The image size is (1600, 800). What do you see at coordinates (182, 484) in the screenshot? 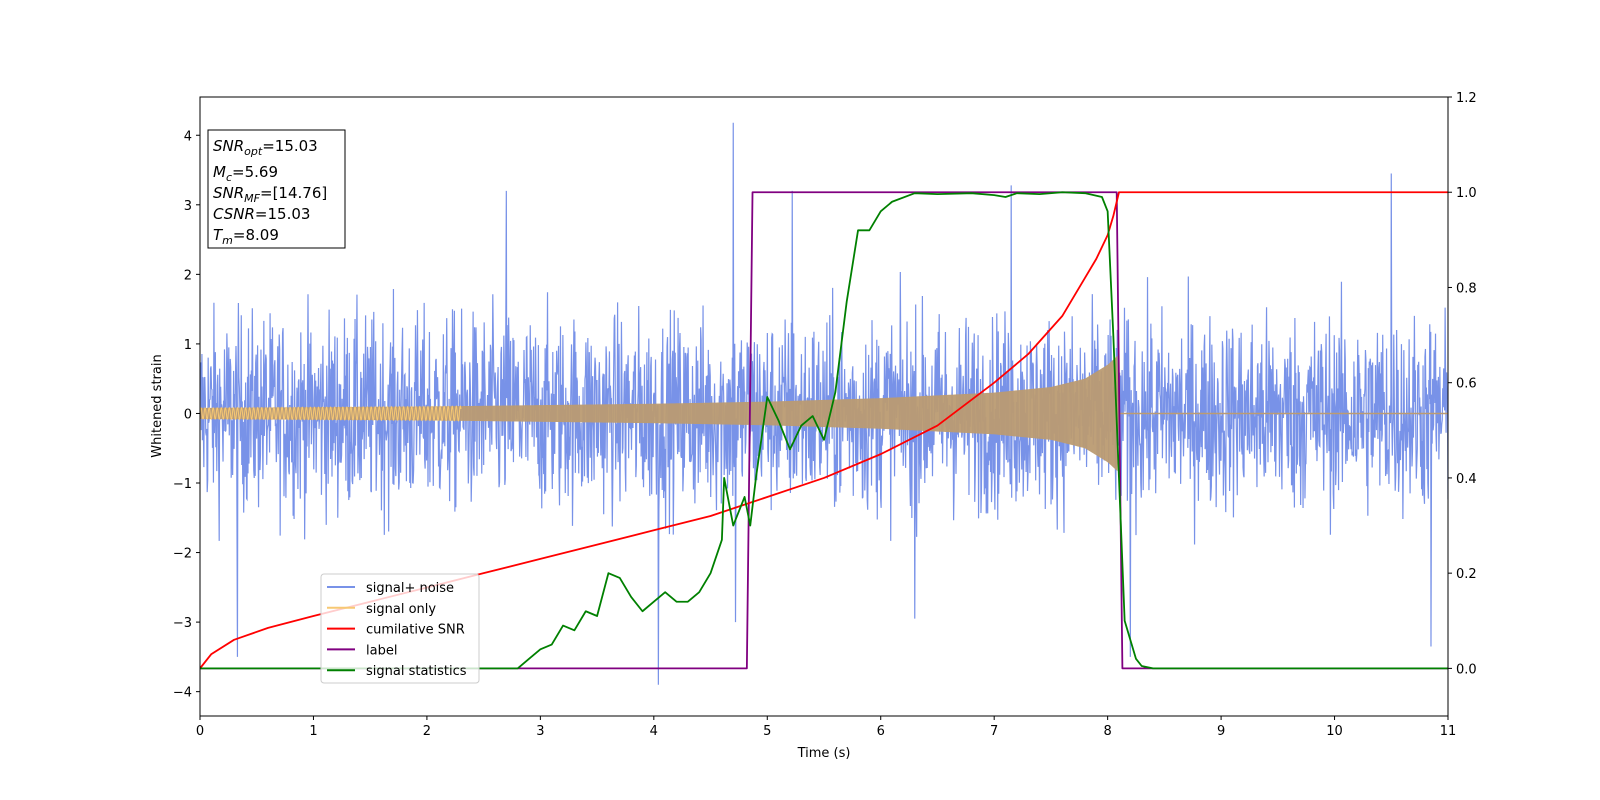
I see `y-left-tick-label: −1` at bounding box center [182, 484].